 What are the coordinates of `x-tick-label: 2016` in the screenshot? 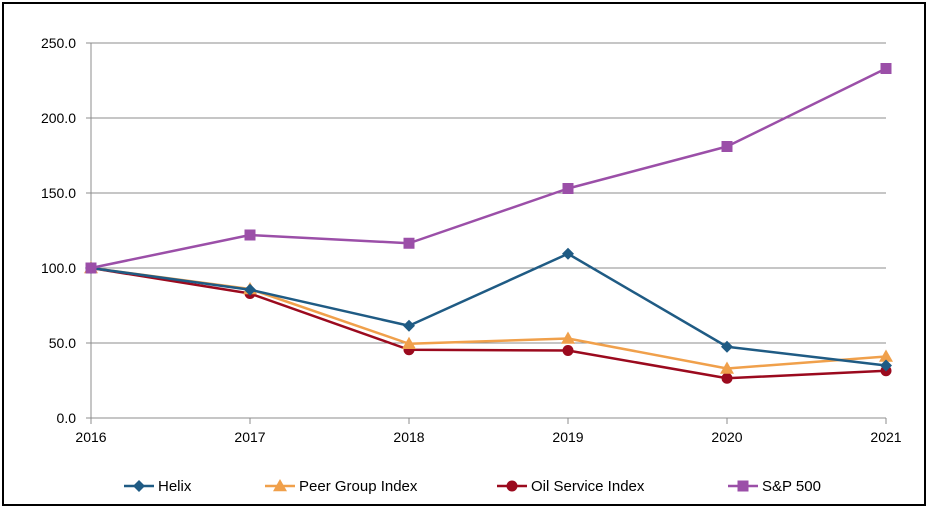 It's located at (90, 437).